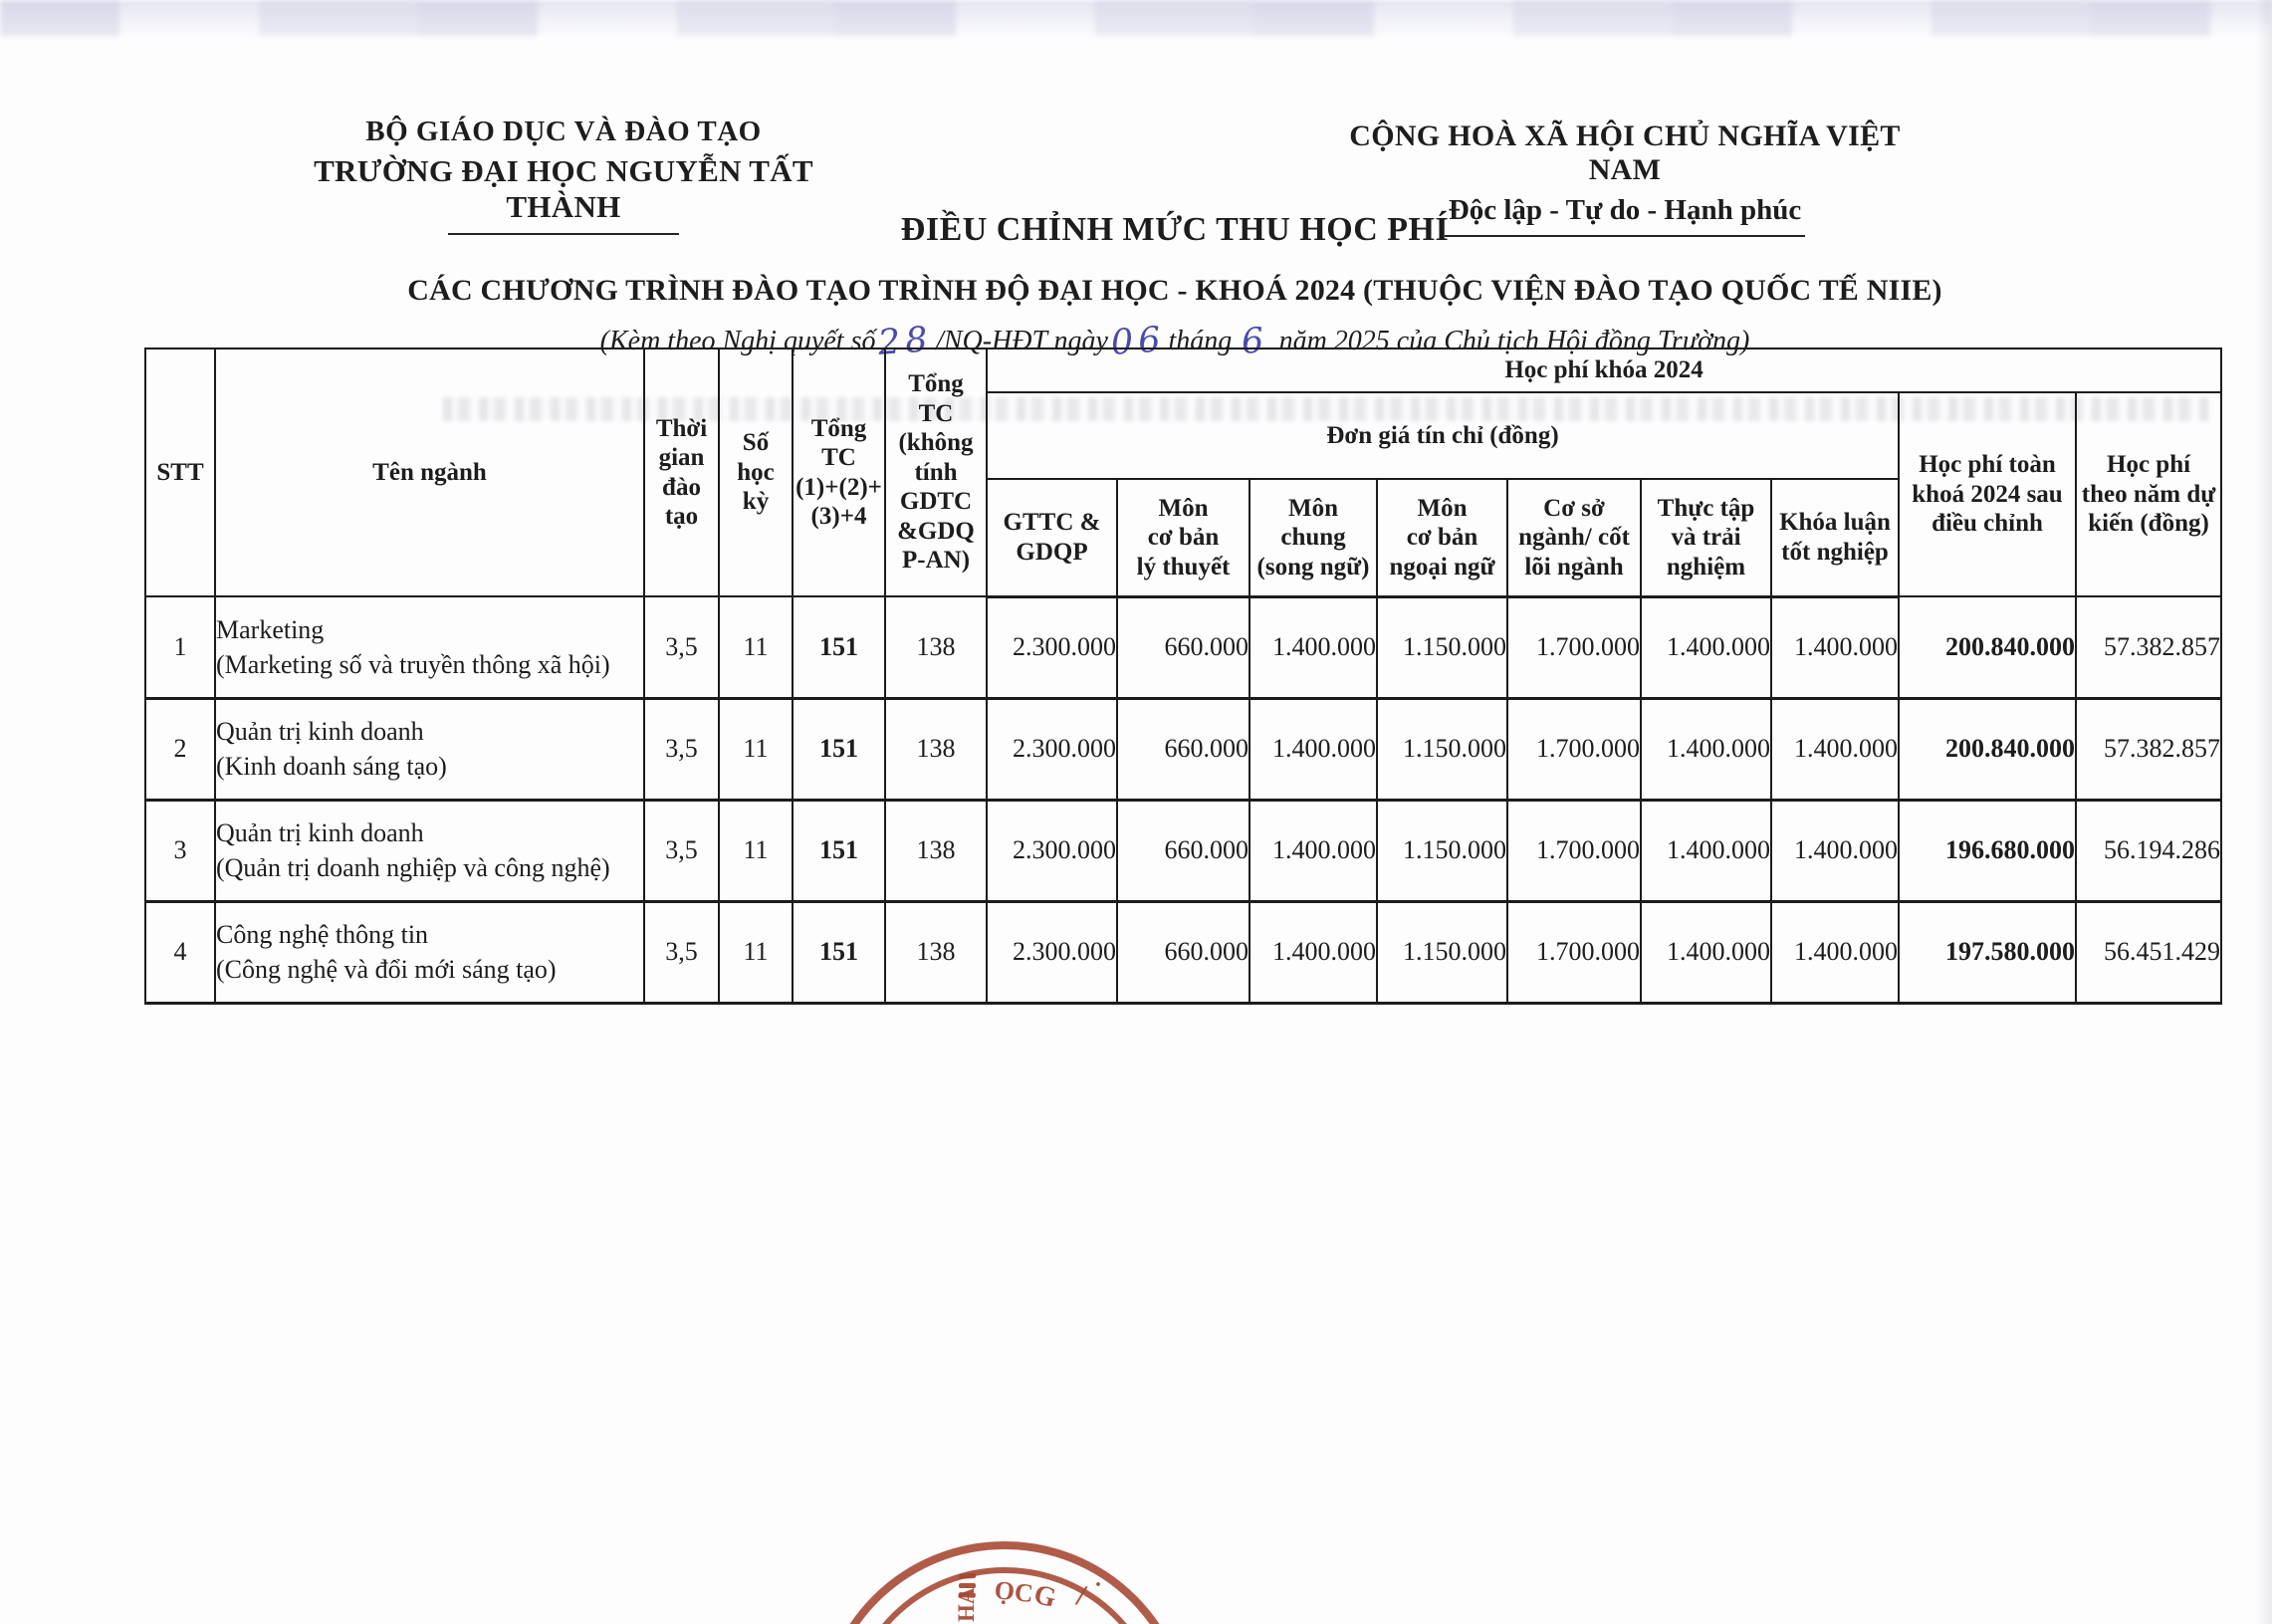 The width and height of the screenshot is (2272, 1624). What do you see at coordinates (756, 473) in the screenshot?
I see `col-header-so-hoc-ky: Số học kỳ` at bounding box center [756, 473].